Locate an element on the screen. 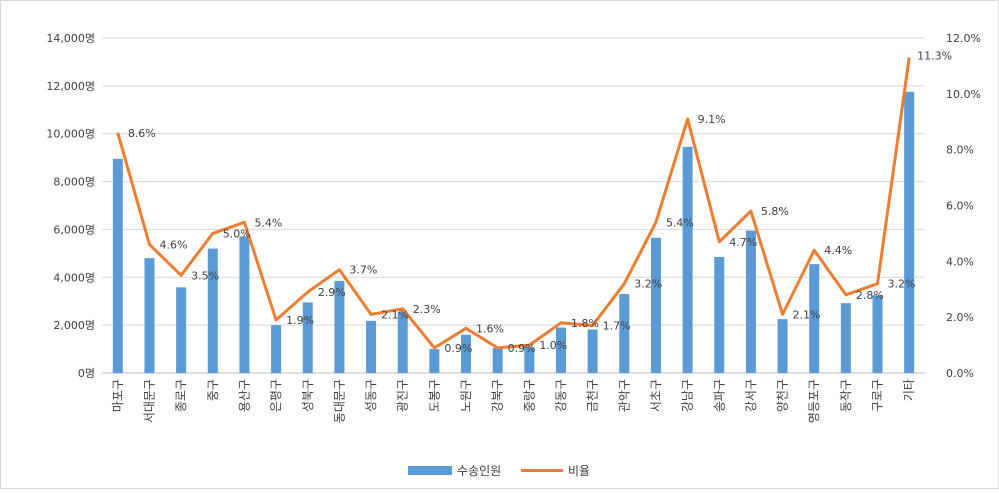 The image size is (999, 494). data-label: 4.4% is located at coordinates (838, 250).